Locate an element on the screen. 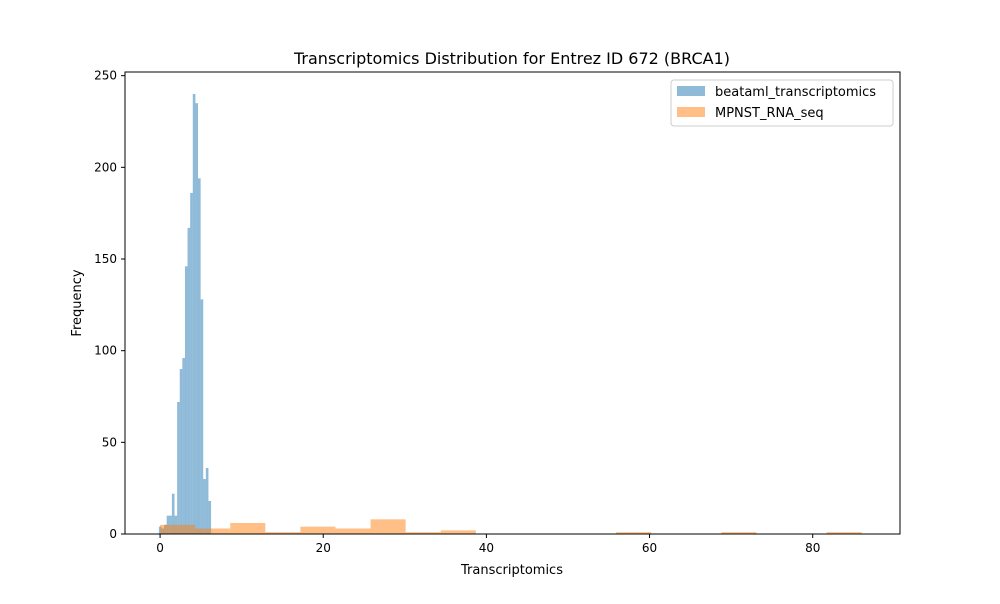 This screenshot has height=604, width=1000. x-tick-label: 0 is located at coordinates (160, 548).